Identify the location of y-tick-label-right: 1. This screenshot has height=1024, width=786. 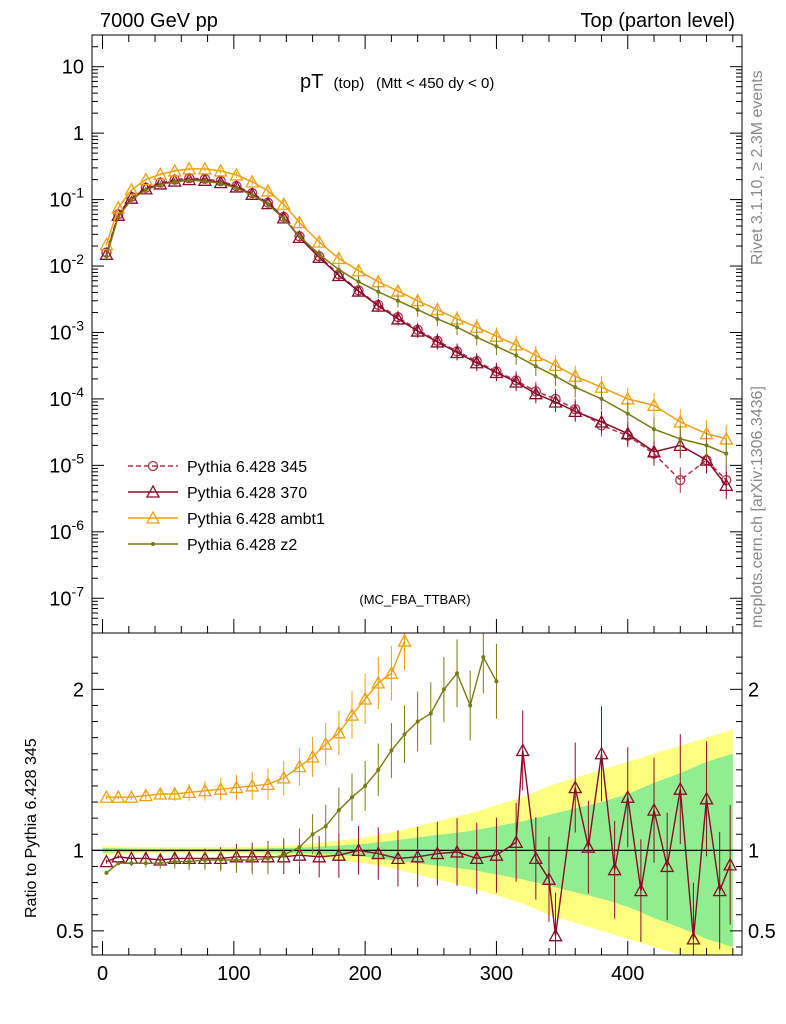
(753, 851).